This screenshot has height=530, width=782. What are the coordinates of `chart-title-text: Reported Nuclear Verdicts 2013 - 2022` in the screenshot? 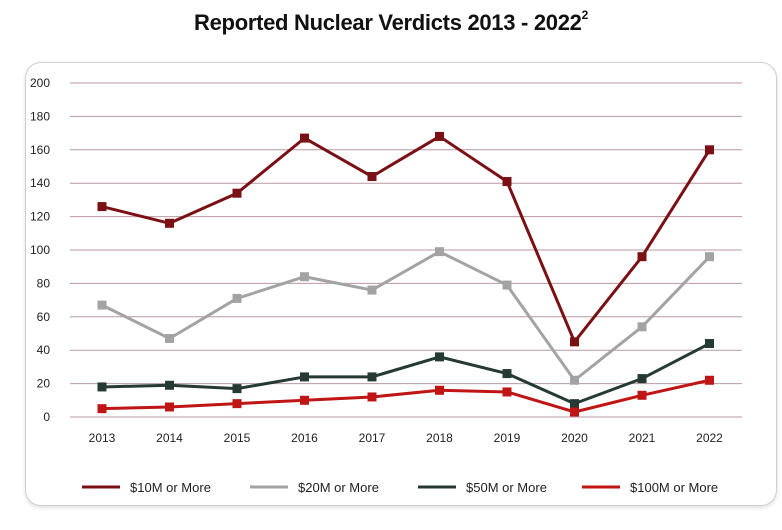 It's located at (388, 22).